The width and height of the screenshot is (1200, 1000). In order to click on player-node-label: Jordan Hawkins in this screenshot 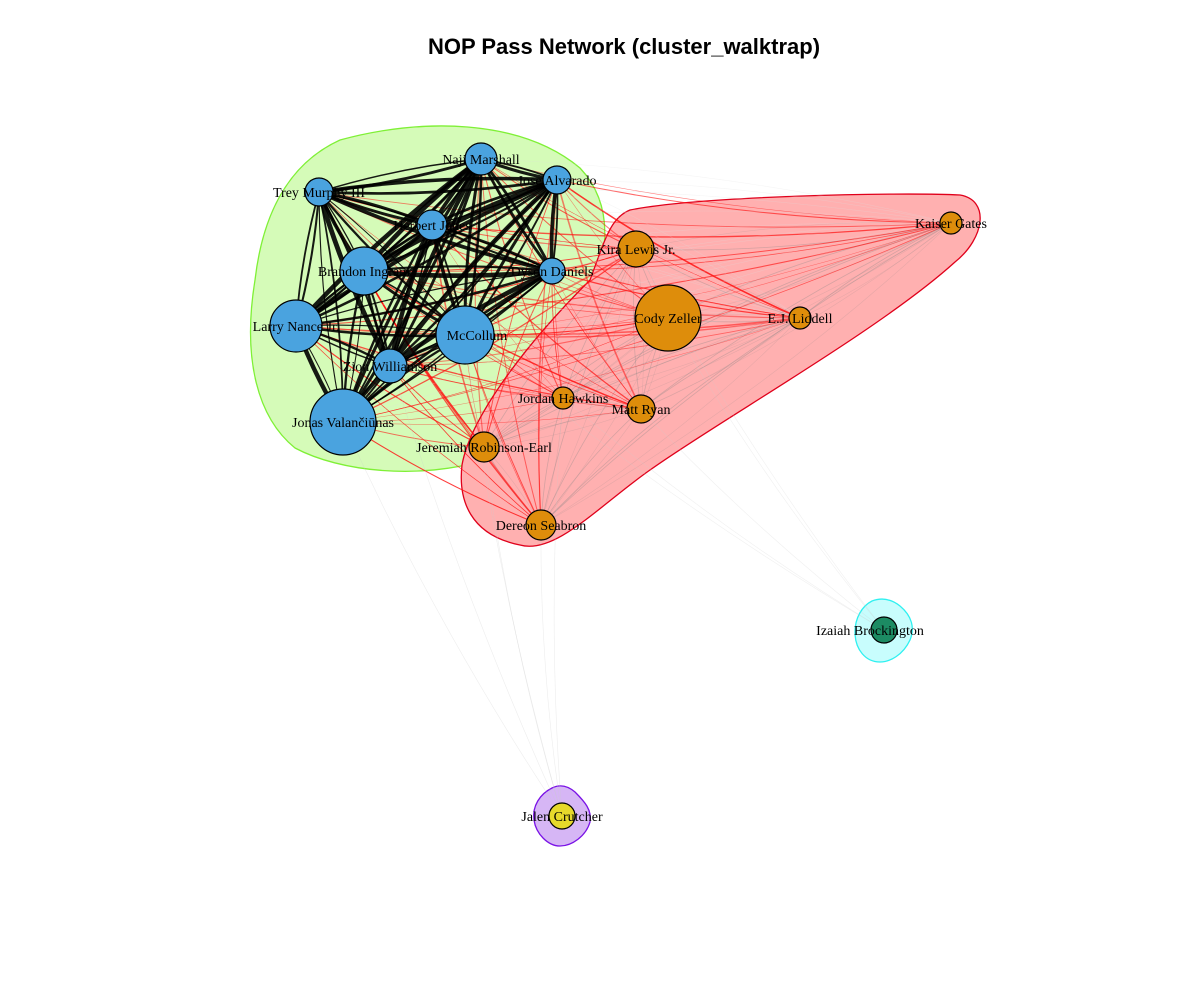, I will do `click(563, 399)`.